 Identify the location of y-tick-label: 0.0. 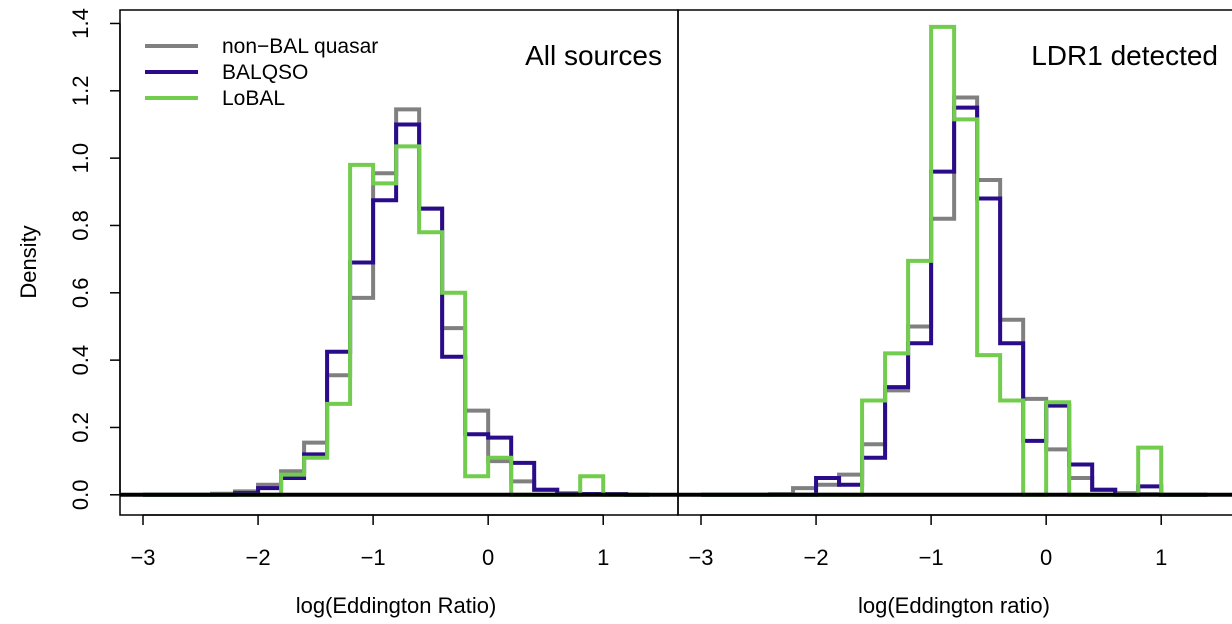
(80, 495).